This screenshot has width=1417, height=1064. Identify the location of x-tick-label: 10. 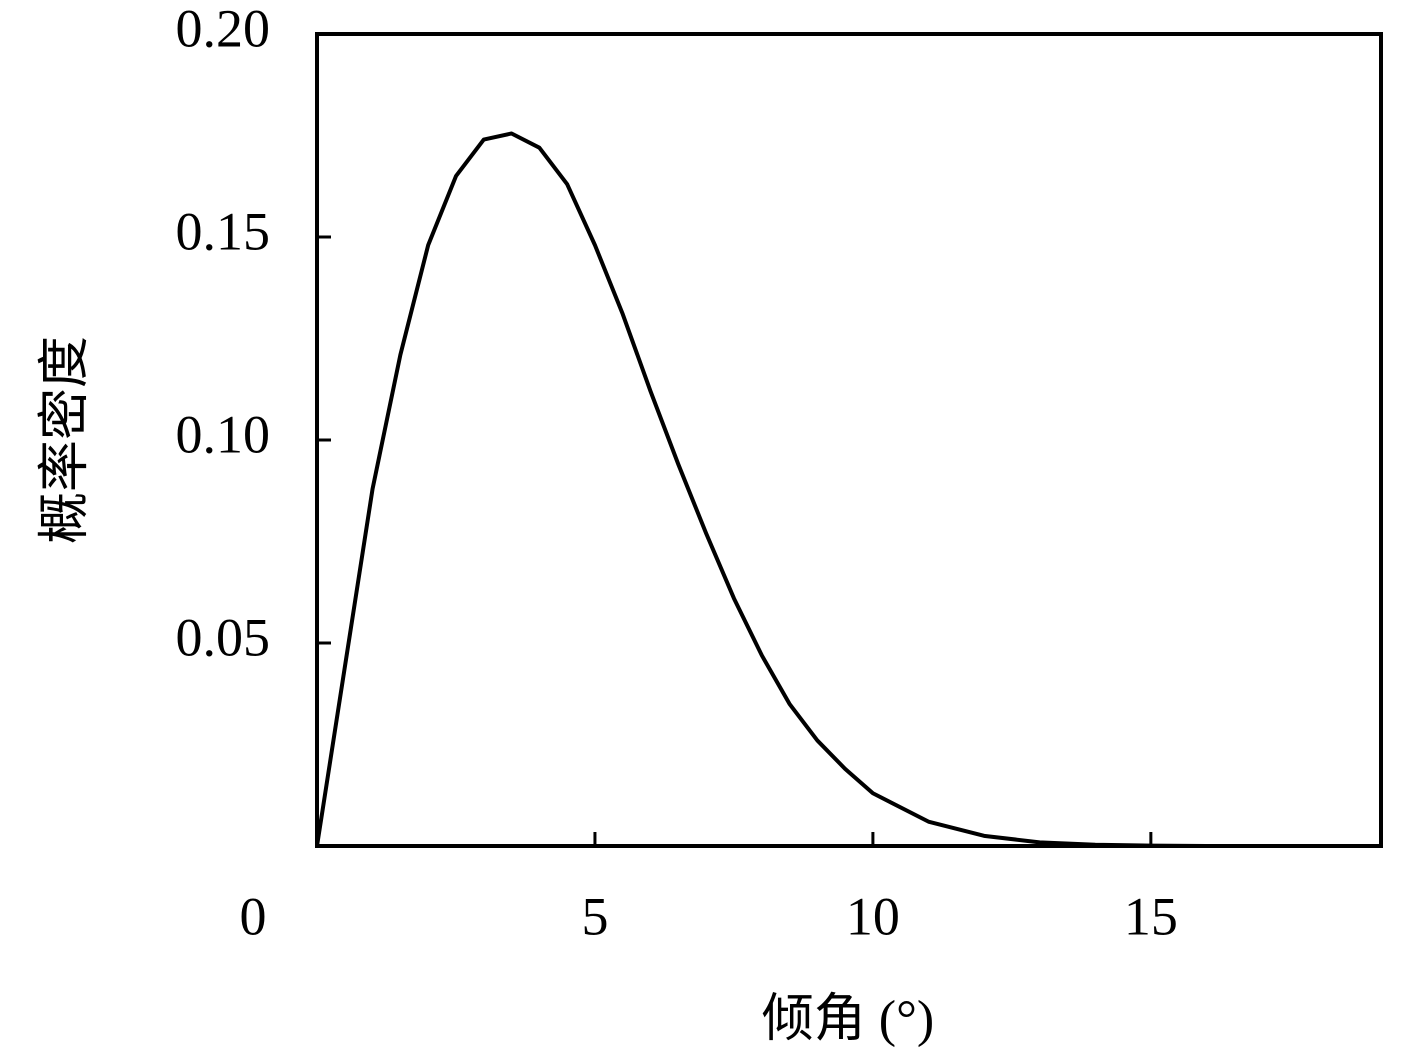
(873, 916).